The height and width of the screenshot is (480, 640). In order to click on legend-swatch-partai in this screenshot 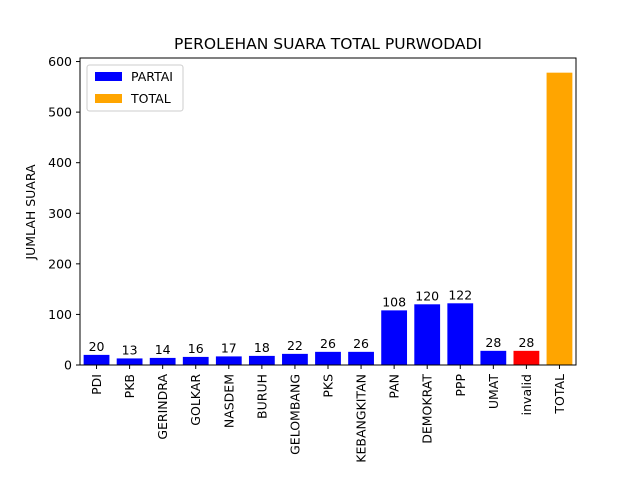, I will do `click(108, 76)`.